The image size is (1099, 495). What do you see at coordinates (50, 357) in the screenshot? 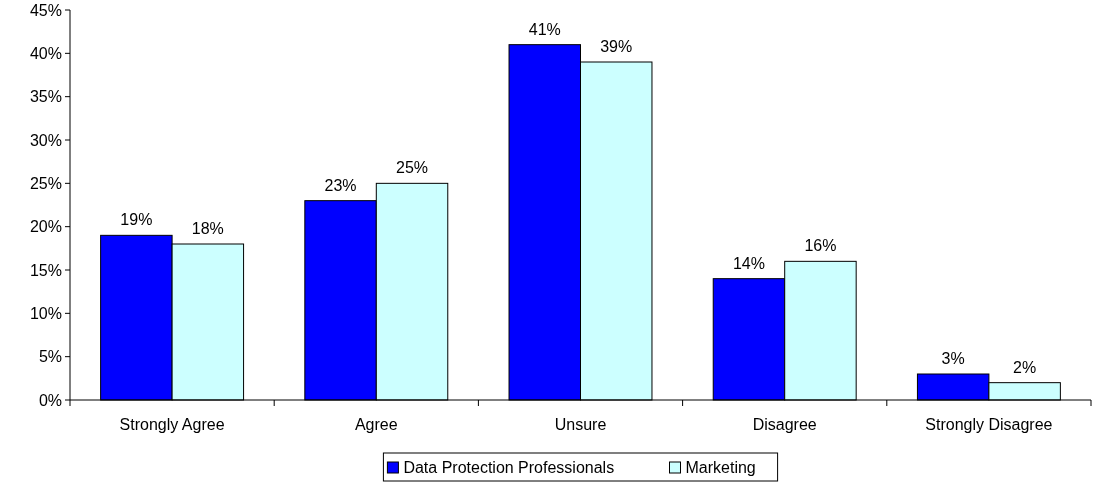
I see `y-tick-label: 5%` at bounding box center [50, 357].